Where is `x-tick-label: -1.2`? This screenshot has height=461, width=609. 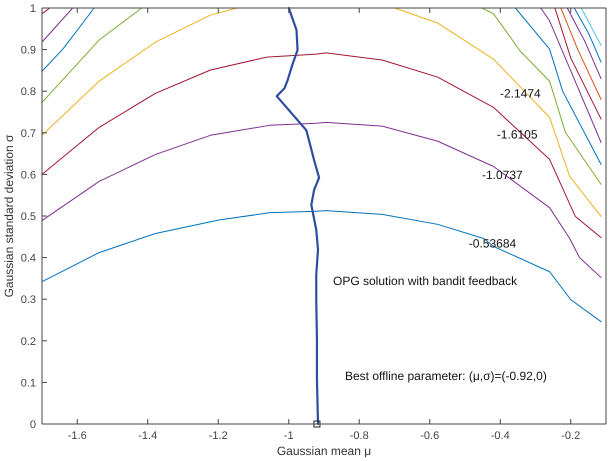
x-tick-label: -1.2 is located at coordinates (218, 436).